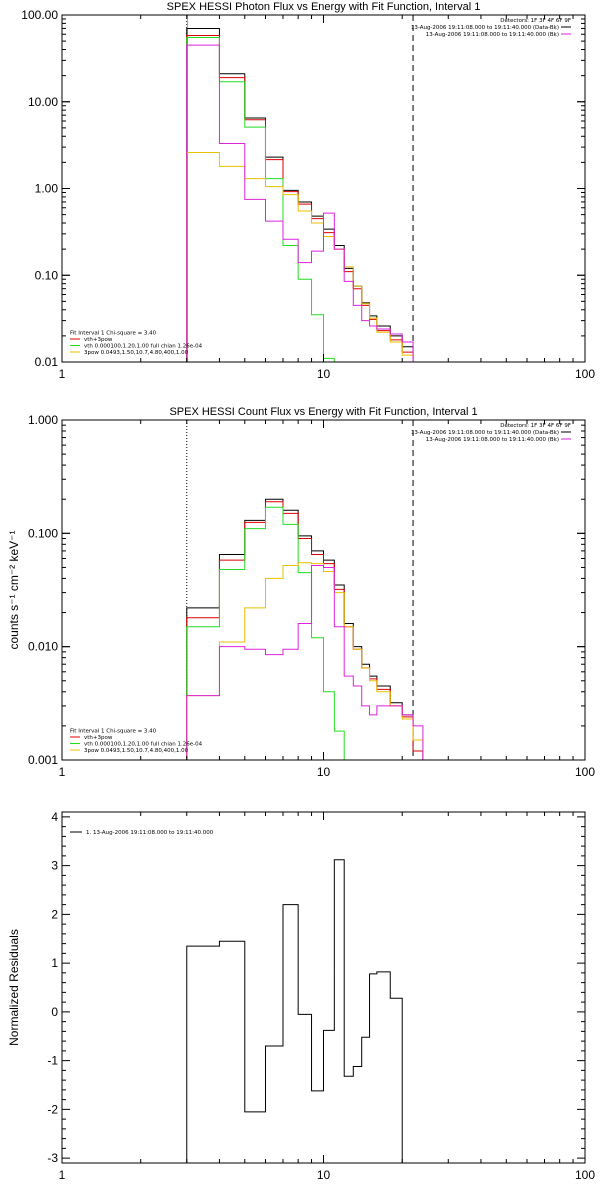 The height and width of the screenshot is (1200, 600). I want to click on y-tick-label: 10.00, so click(43, 102).